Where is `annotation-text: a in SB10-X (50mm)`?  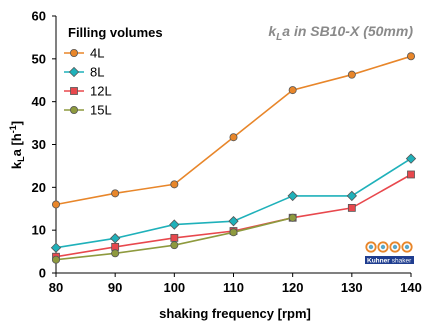 annotation-text: a in SB10-X (50mm) is located at coordinates (347, 31).